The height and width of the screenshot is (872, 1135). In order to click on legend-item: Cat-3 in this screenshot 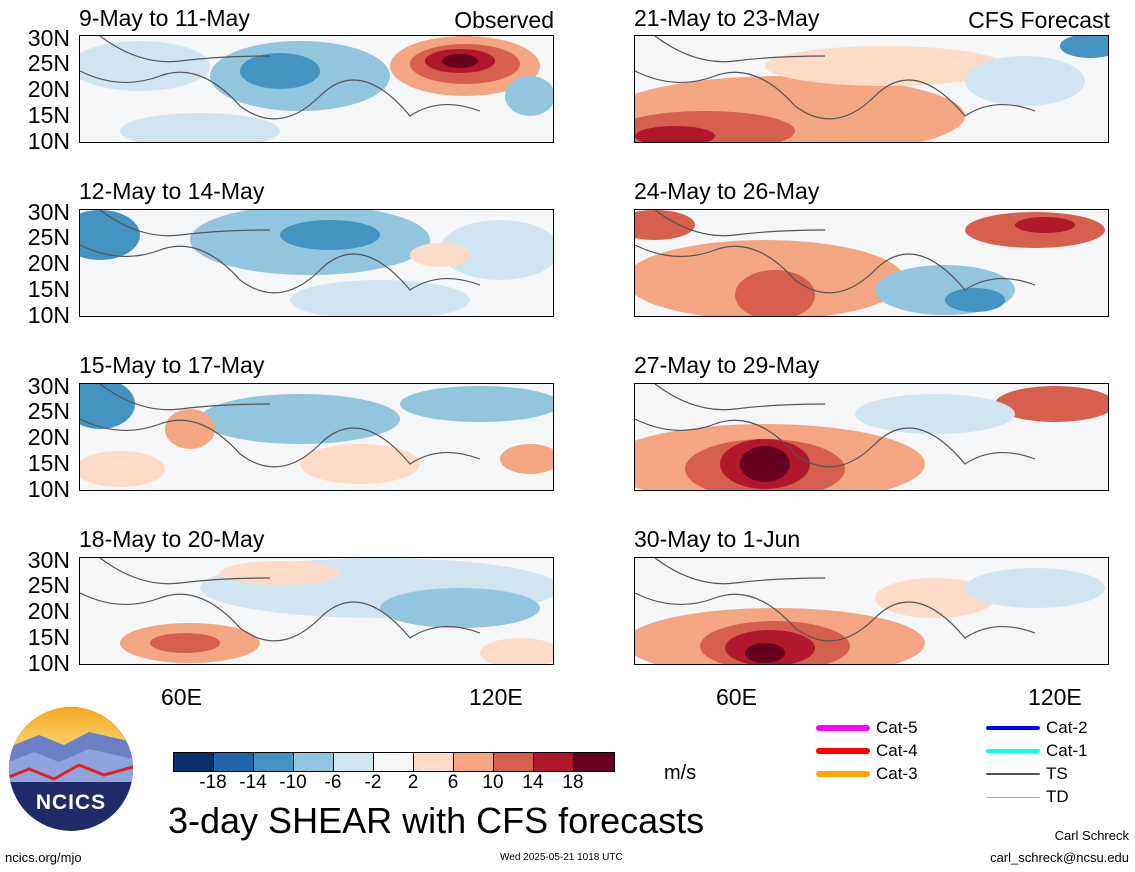, I will do `click(867, 774)`.